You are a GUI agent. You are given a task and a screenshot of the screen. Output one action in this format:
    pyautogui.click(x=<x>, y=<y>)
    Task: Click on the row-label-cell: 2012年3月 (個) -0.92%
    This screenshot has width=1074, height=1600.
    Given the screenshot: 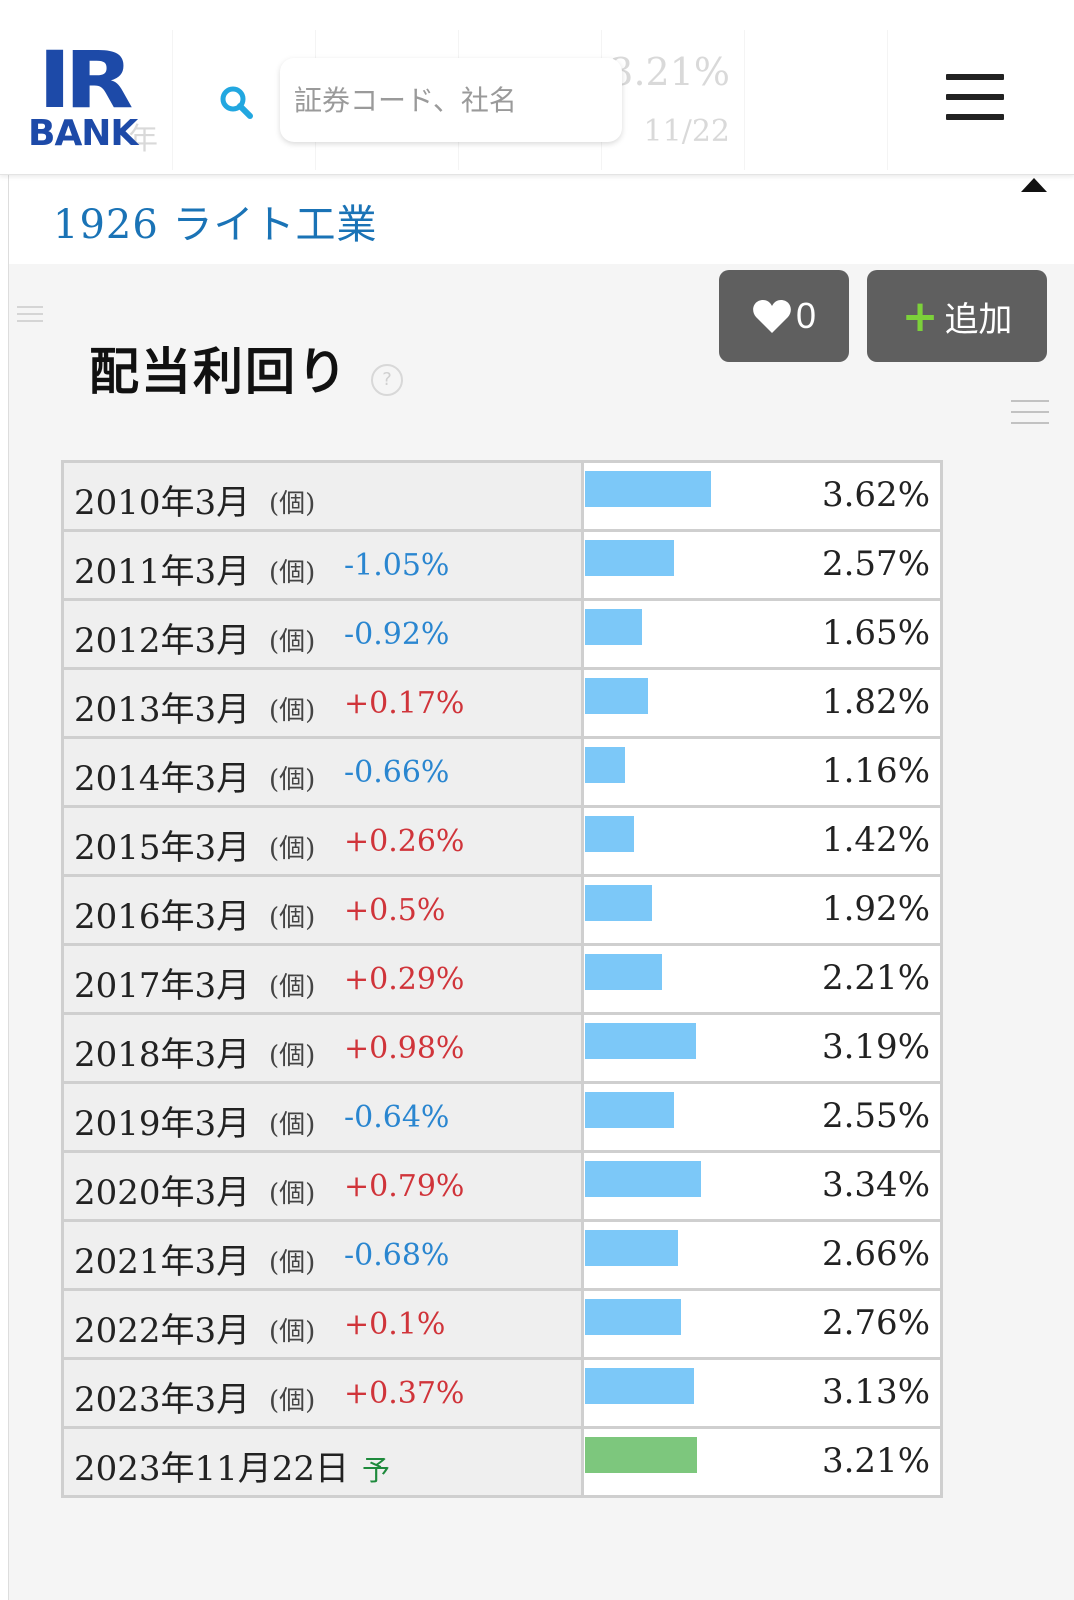 What is the action you would take?
    pyautogui.click(x=324, y=634)
    